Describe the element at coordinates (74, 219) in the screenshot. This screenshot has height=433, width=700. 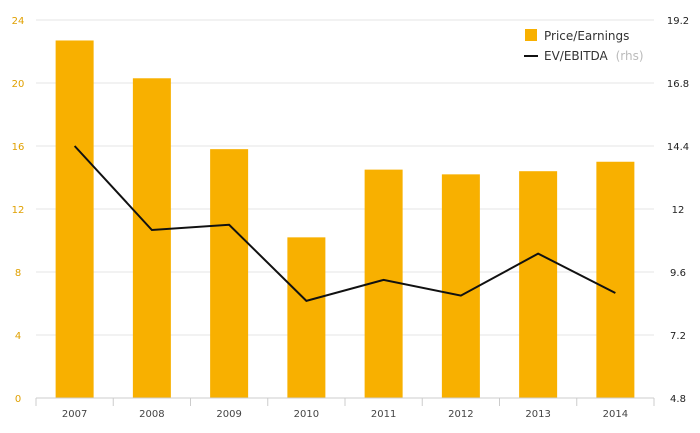
I see `bar-2007` at that location.